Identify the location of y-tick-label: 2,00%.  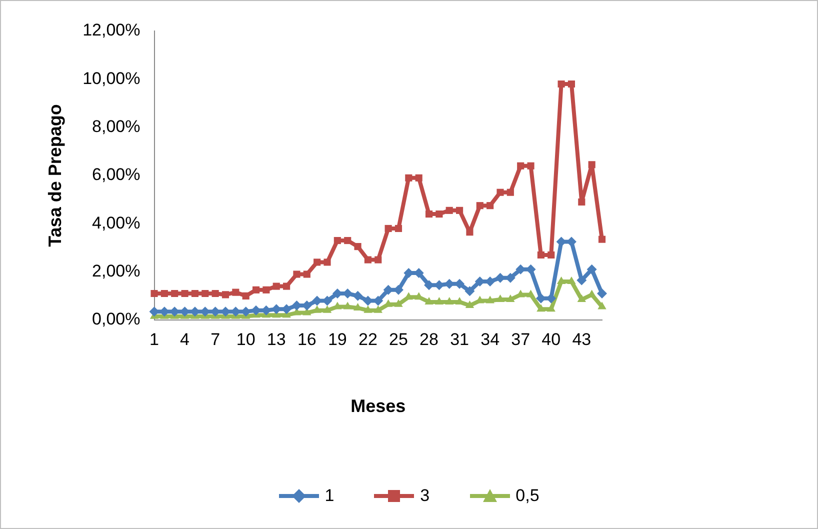
(116, 271).